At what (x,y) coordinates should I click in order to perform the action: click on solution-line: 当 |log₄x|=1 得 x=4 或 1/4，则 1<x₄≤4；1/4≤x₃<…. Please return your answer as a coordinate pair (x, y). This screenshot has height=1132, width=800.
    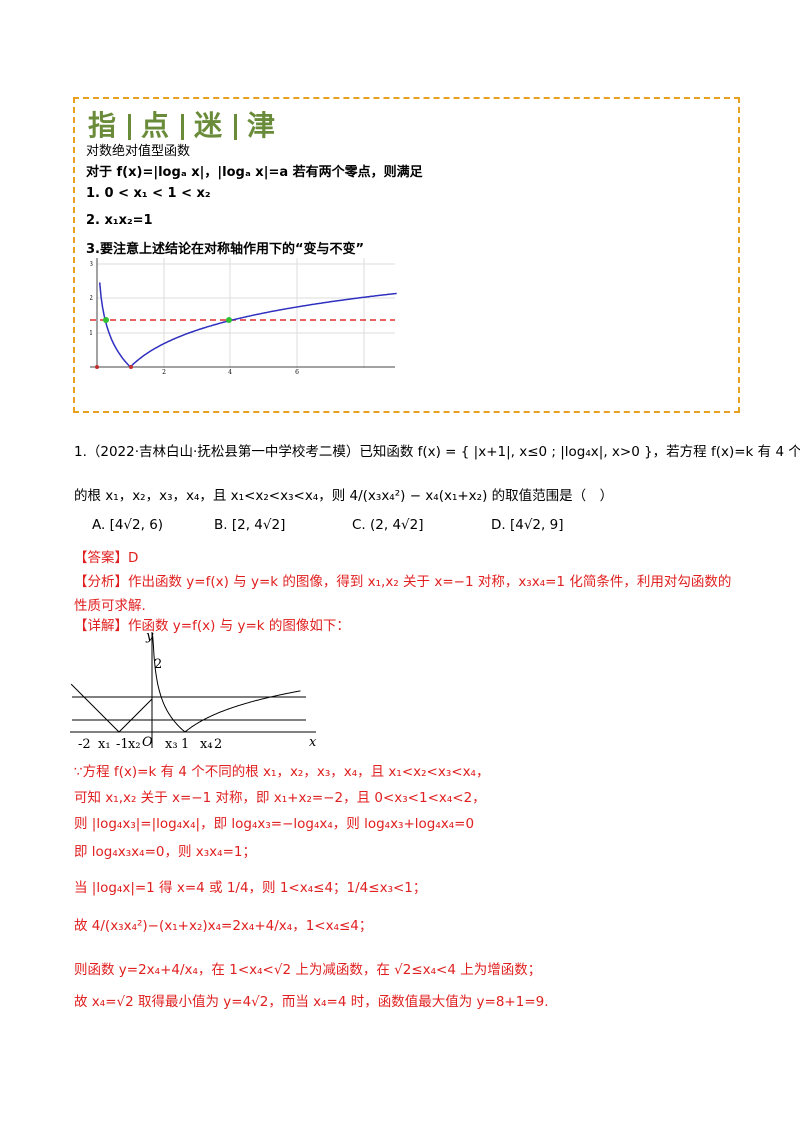
    Looking at the image, I should click on (250, 888).